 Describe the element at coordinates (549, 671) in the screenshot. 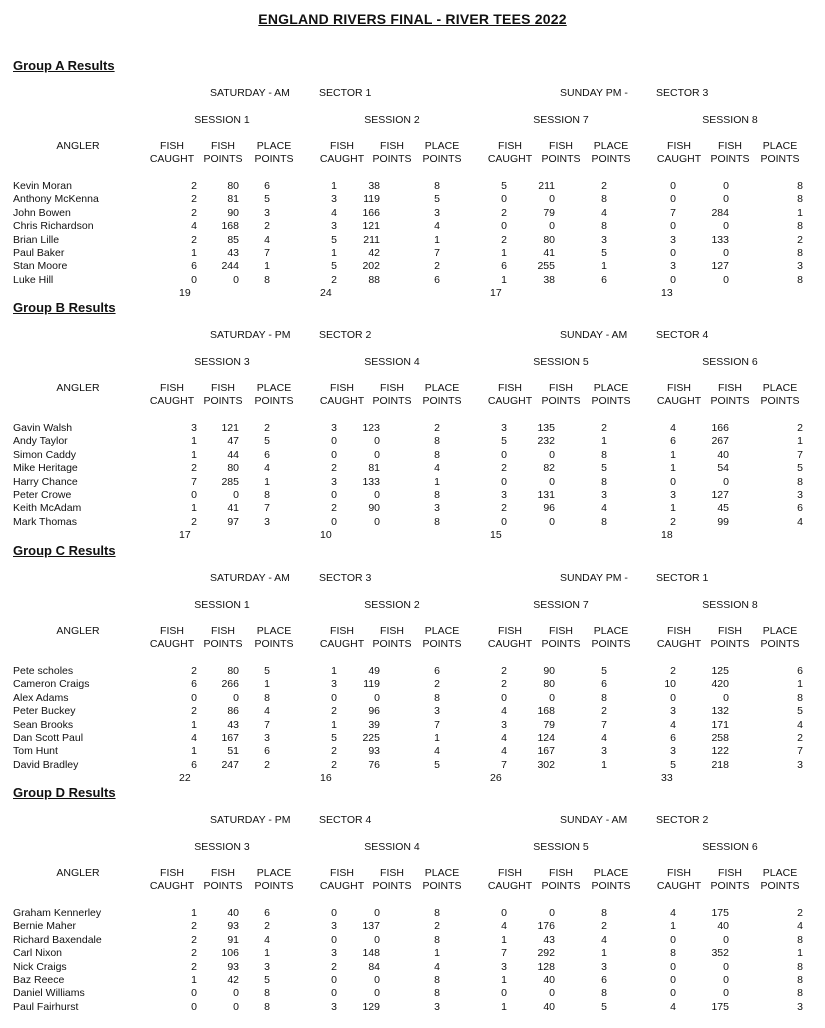

I see `cell-fish-points: 90` at that location.